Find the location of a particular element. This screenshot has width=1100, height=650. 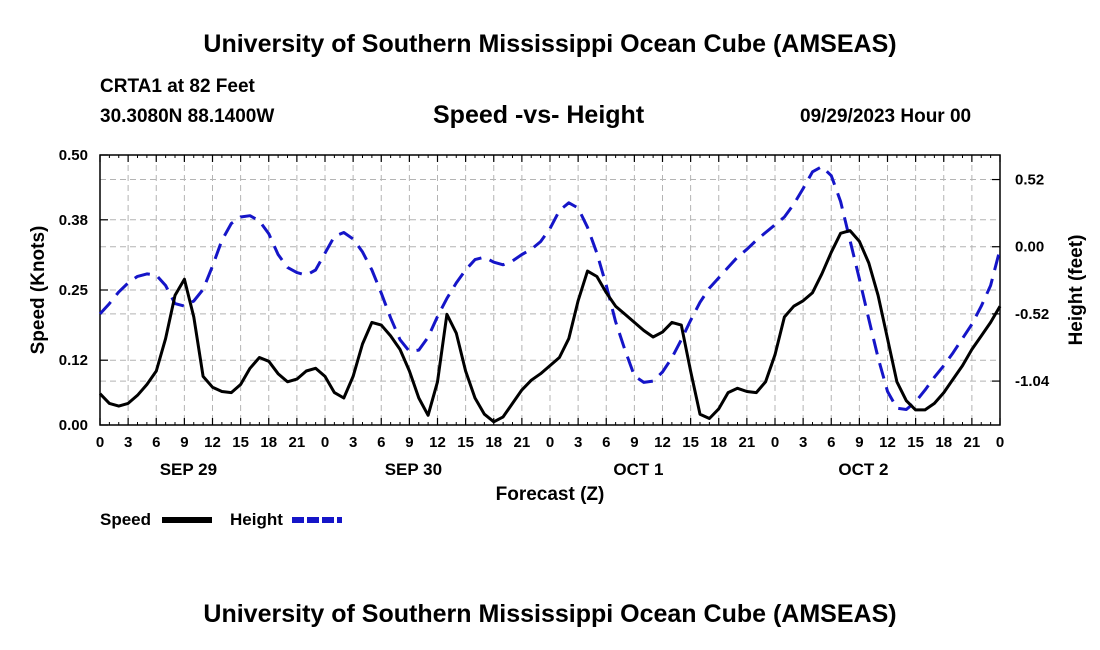

coordinates-label: 30.3080N 88.1400W is located at coordinates (187, 116).